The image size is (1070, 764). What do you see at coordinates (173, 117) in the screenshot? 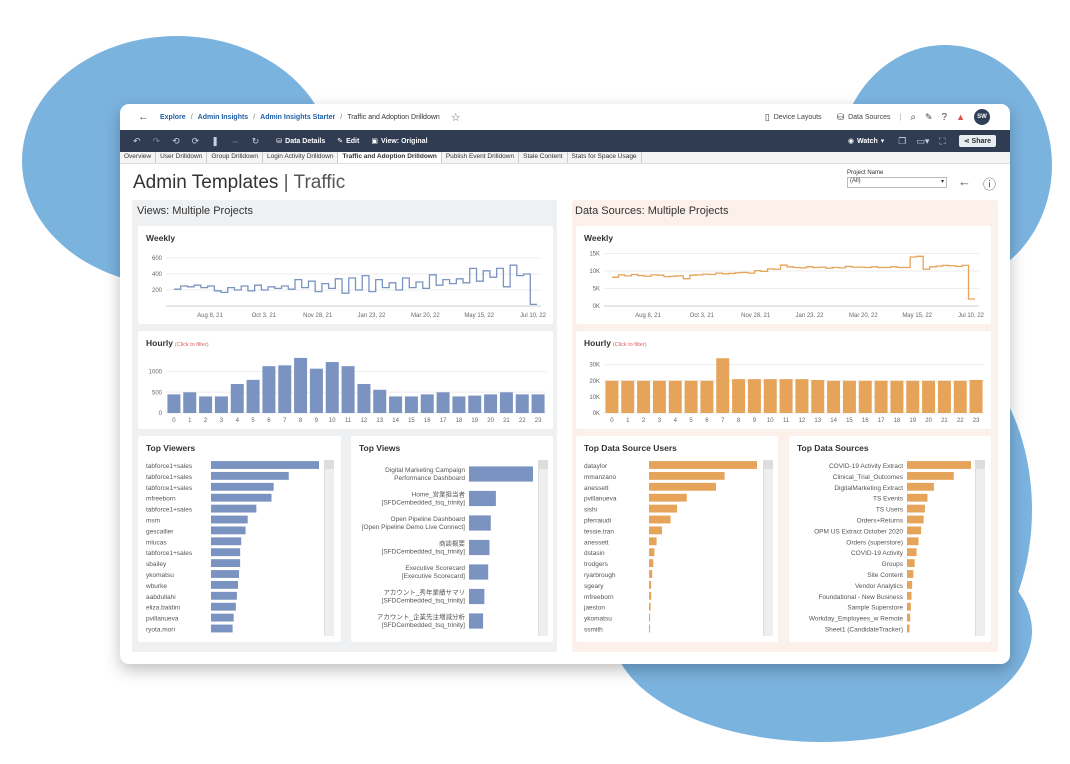
I see `breadcrumb-explore: Explore` at bounding box center [173, 117].